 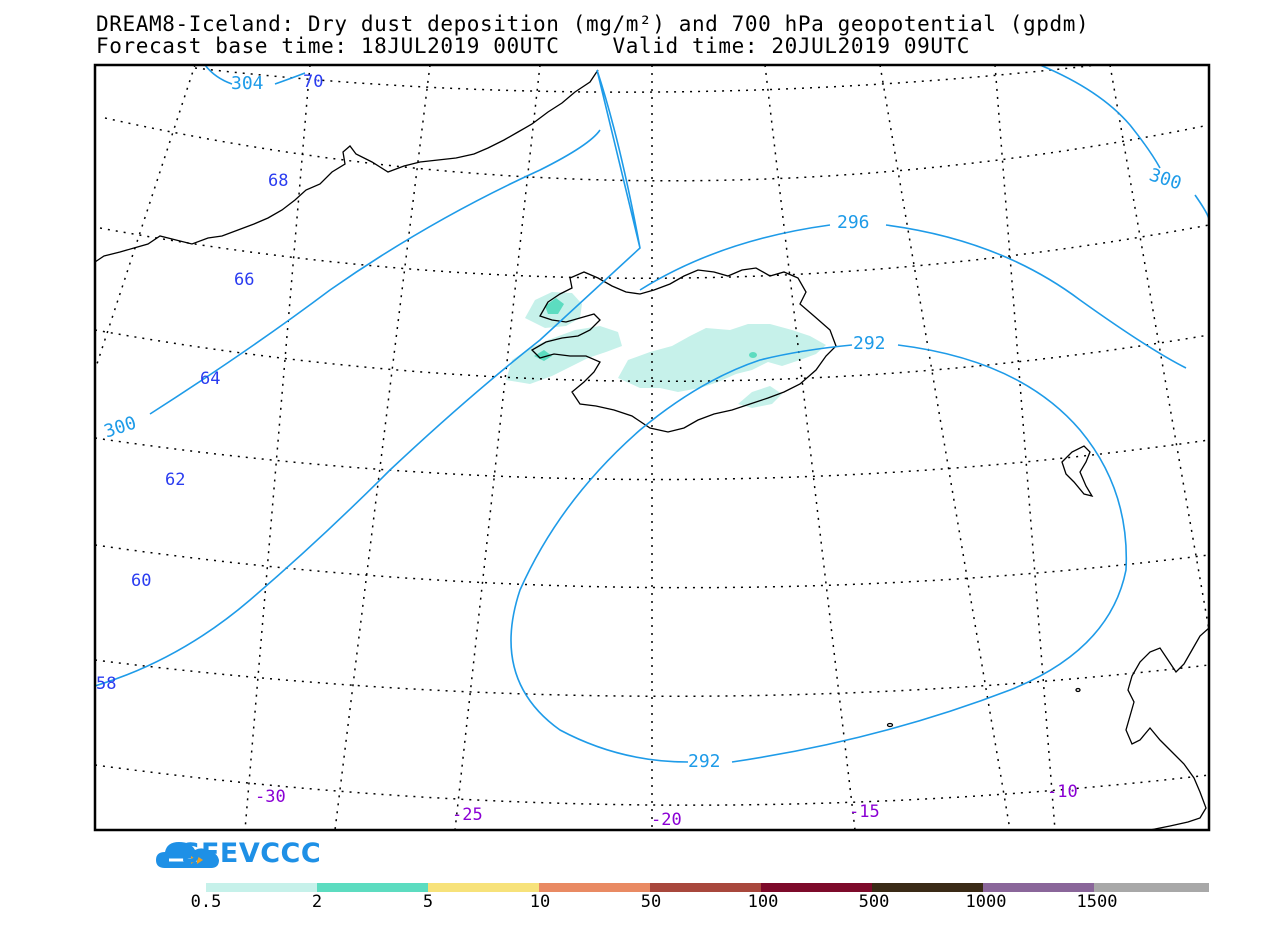 What do you see at coordinates (317, 902) in the screenshot?
I see `legend-label: 2` at bounding box center [317, 902].